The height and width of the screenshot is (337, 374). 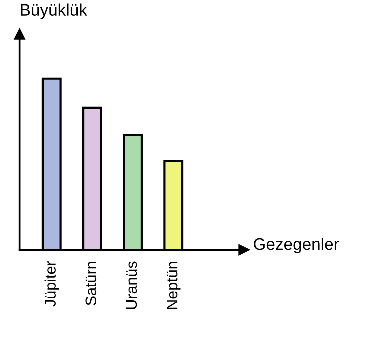 What do you see at coordinates (91, 284) in the screenshot?
I see `x-tick-label: Satürn` at bounding box center [91, 284].